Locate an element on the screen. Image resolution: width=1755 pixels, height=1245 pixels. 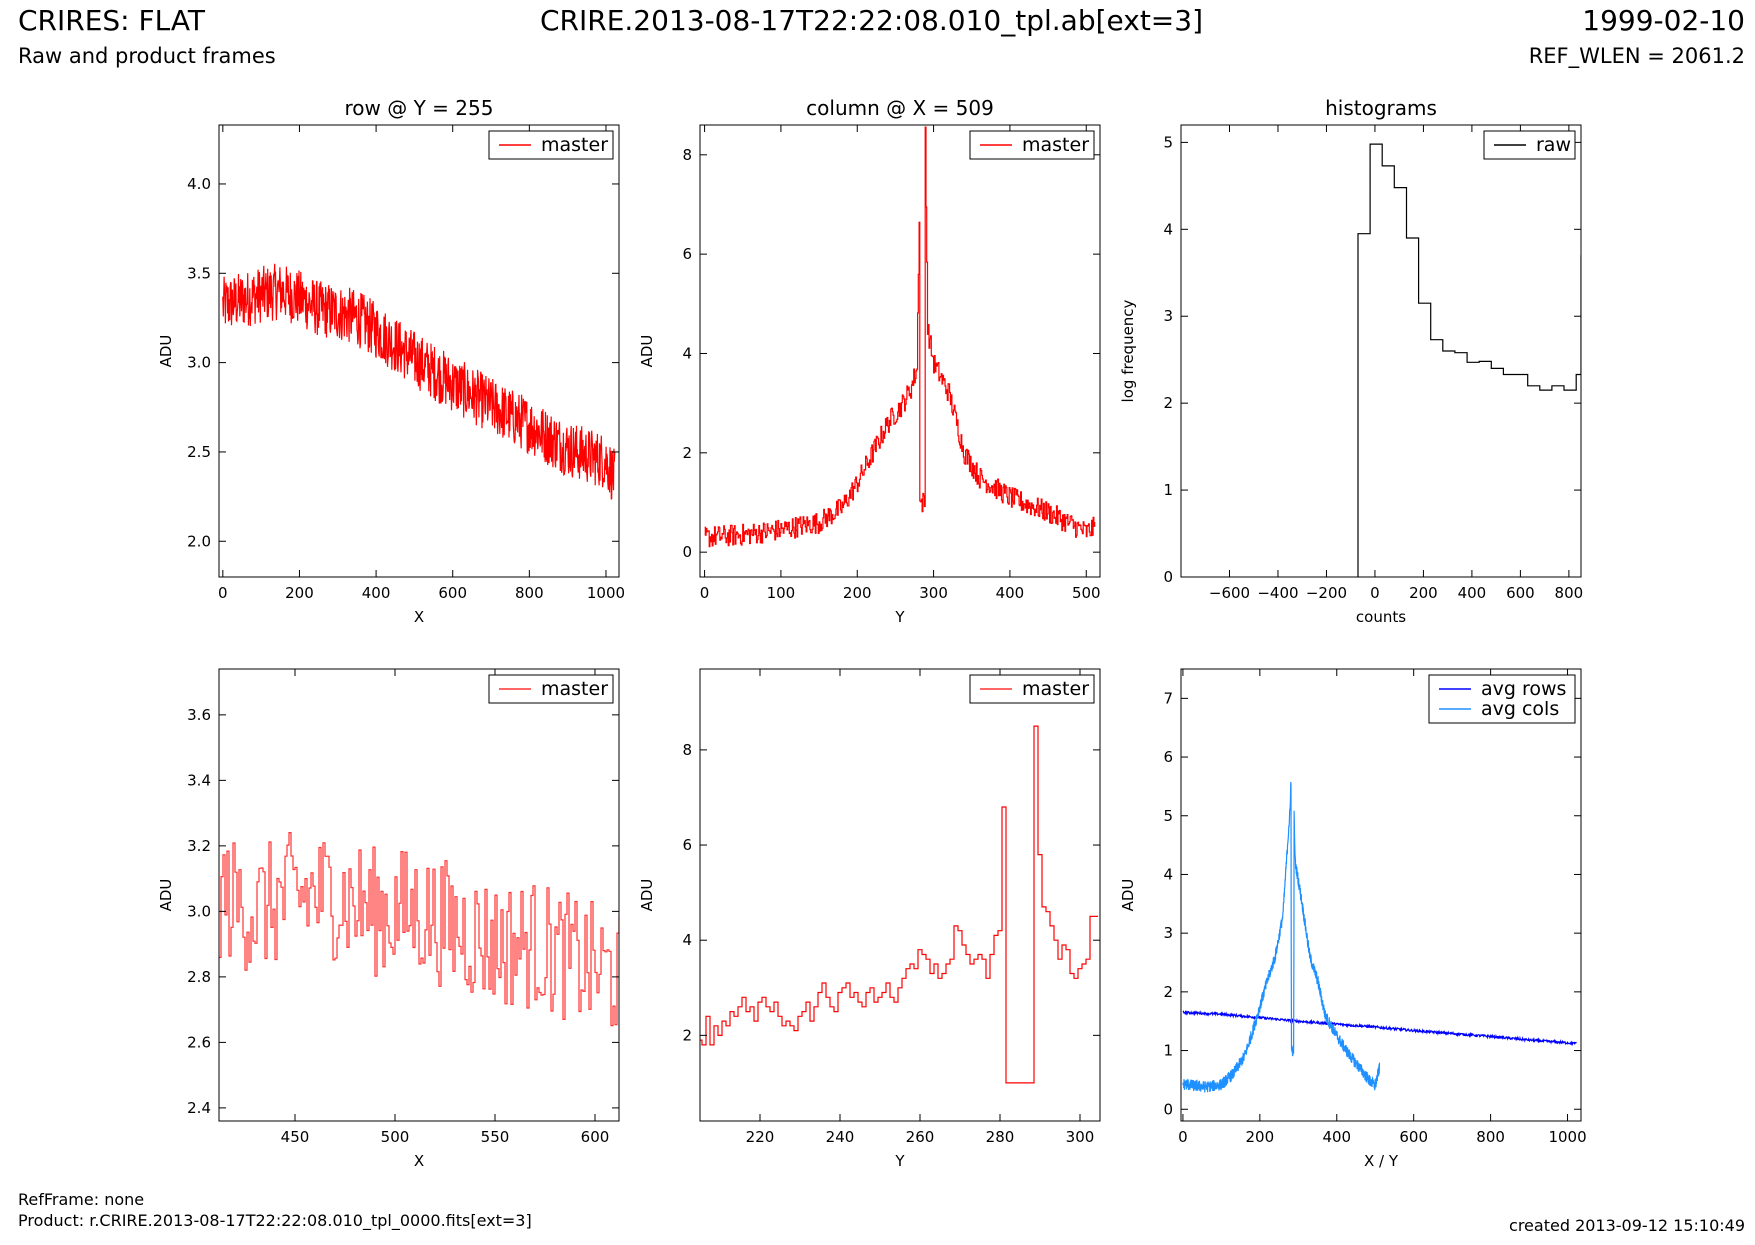
y-tick-label: 0 is located at coordinates (1168, 577).